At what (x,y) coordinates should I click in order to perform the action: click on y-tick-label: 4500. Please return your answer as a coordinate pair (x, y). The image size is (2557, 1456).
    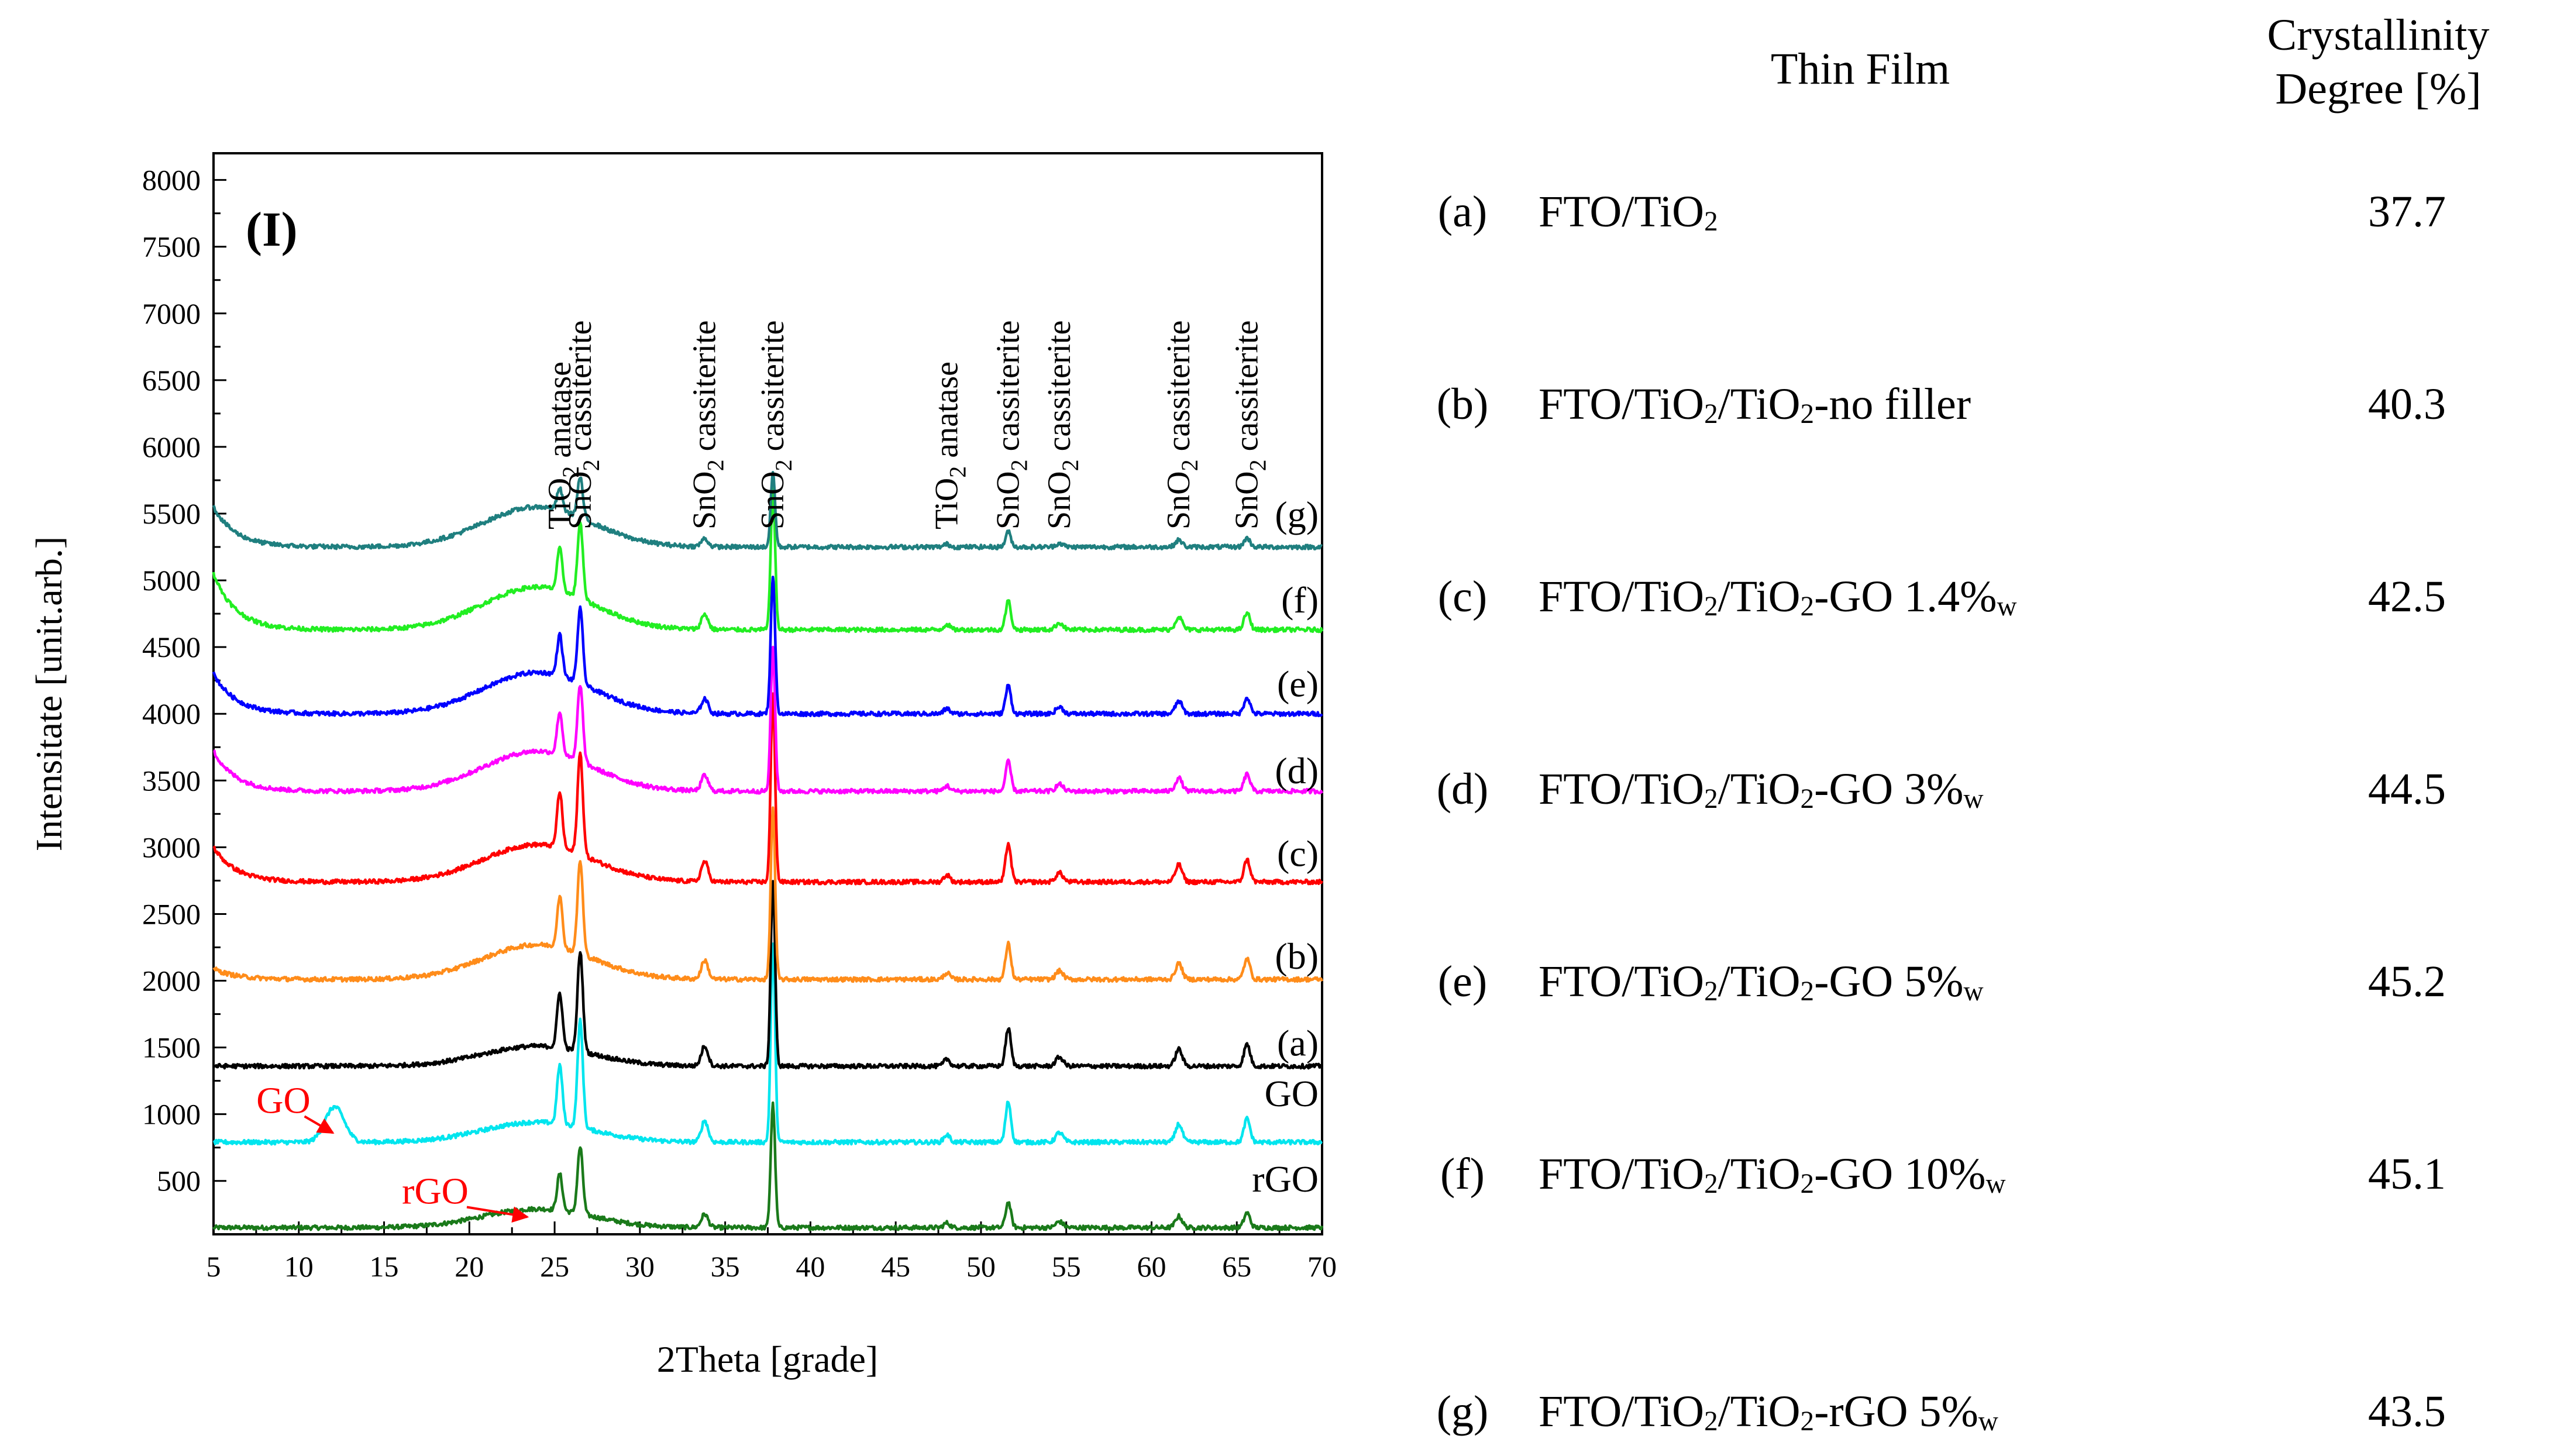
    Looking at the image, I should click on (171, 647).